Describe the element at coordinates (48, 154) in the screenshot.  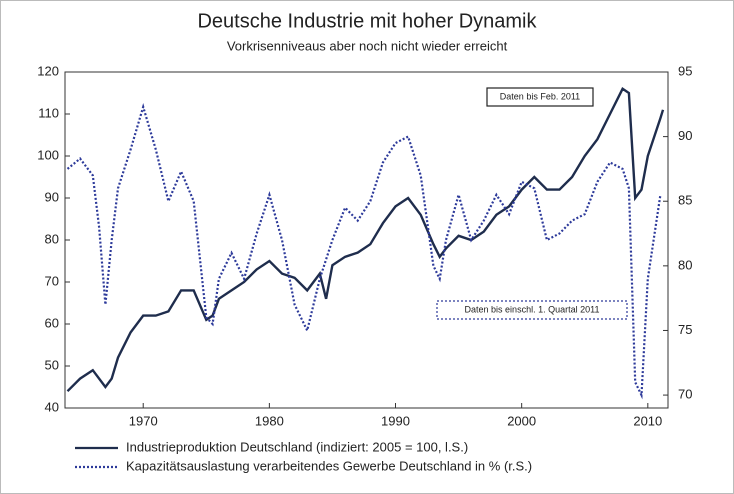
I see `y-tick-label: 100` at that location.